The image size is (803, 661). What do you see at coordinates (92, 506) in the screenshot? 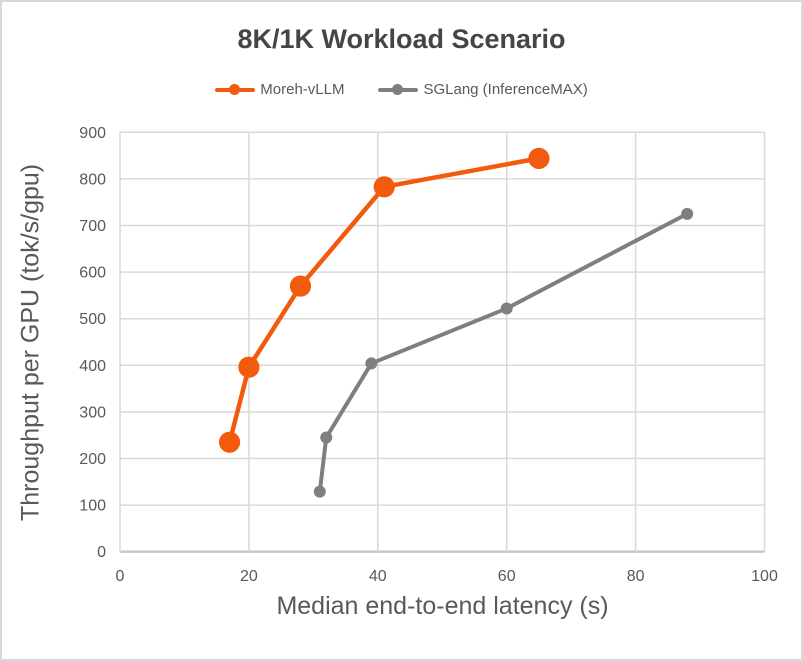
I see `y-tick-label: 100` at bounding box center [92, 506].